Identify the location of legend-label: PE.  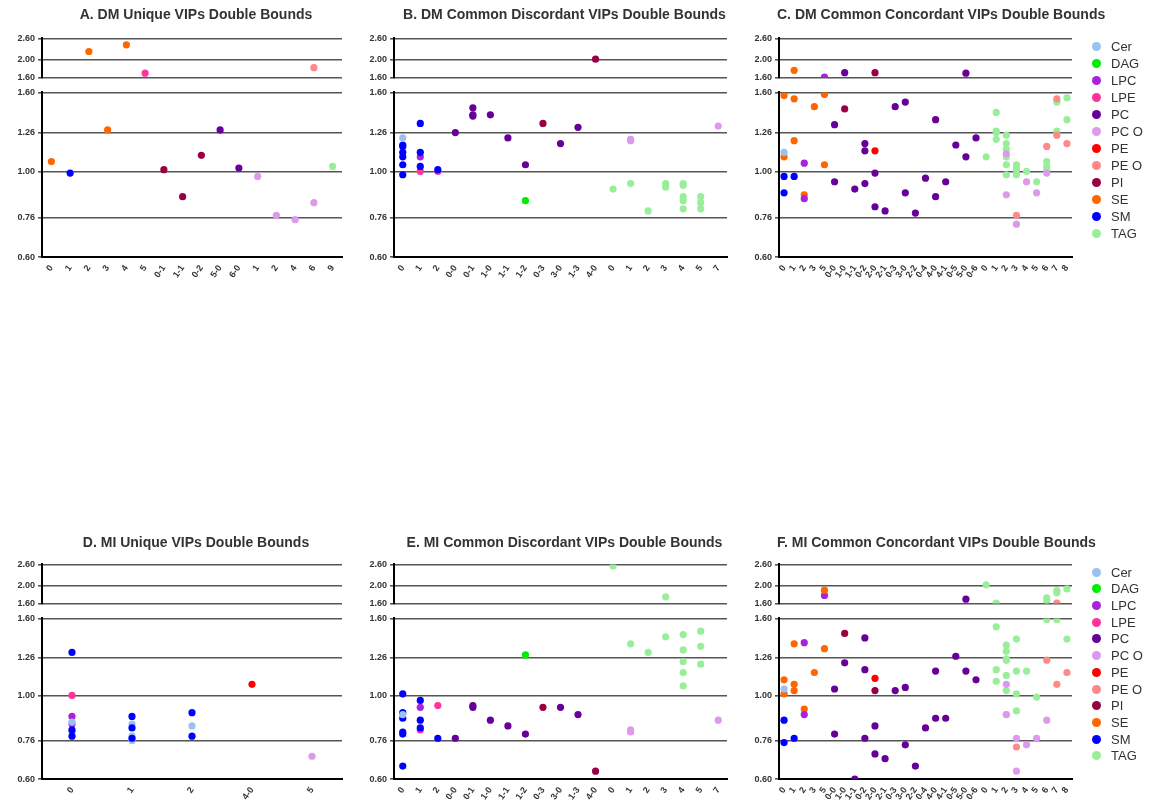
(1120, 672).